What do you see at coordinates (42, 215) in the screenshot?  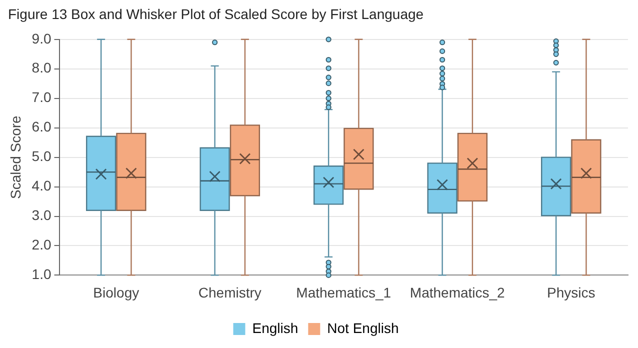 I see `y-tick-label: 3.0` at bounding box center [42, 215].